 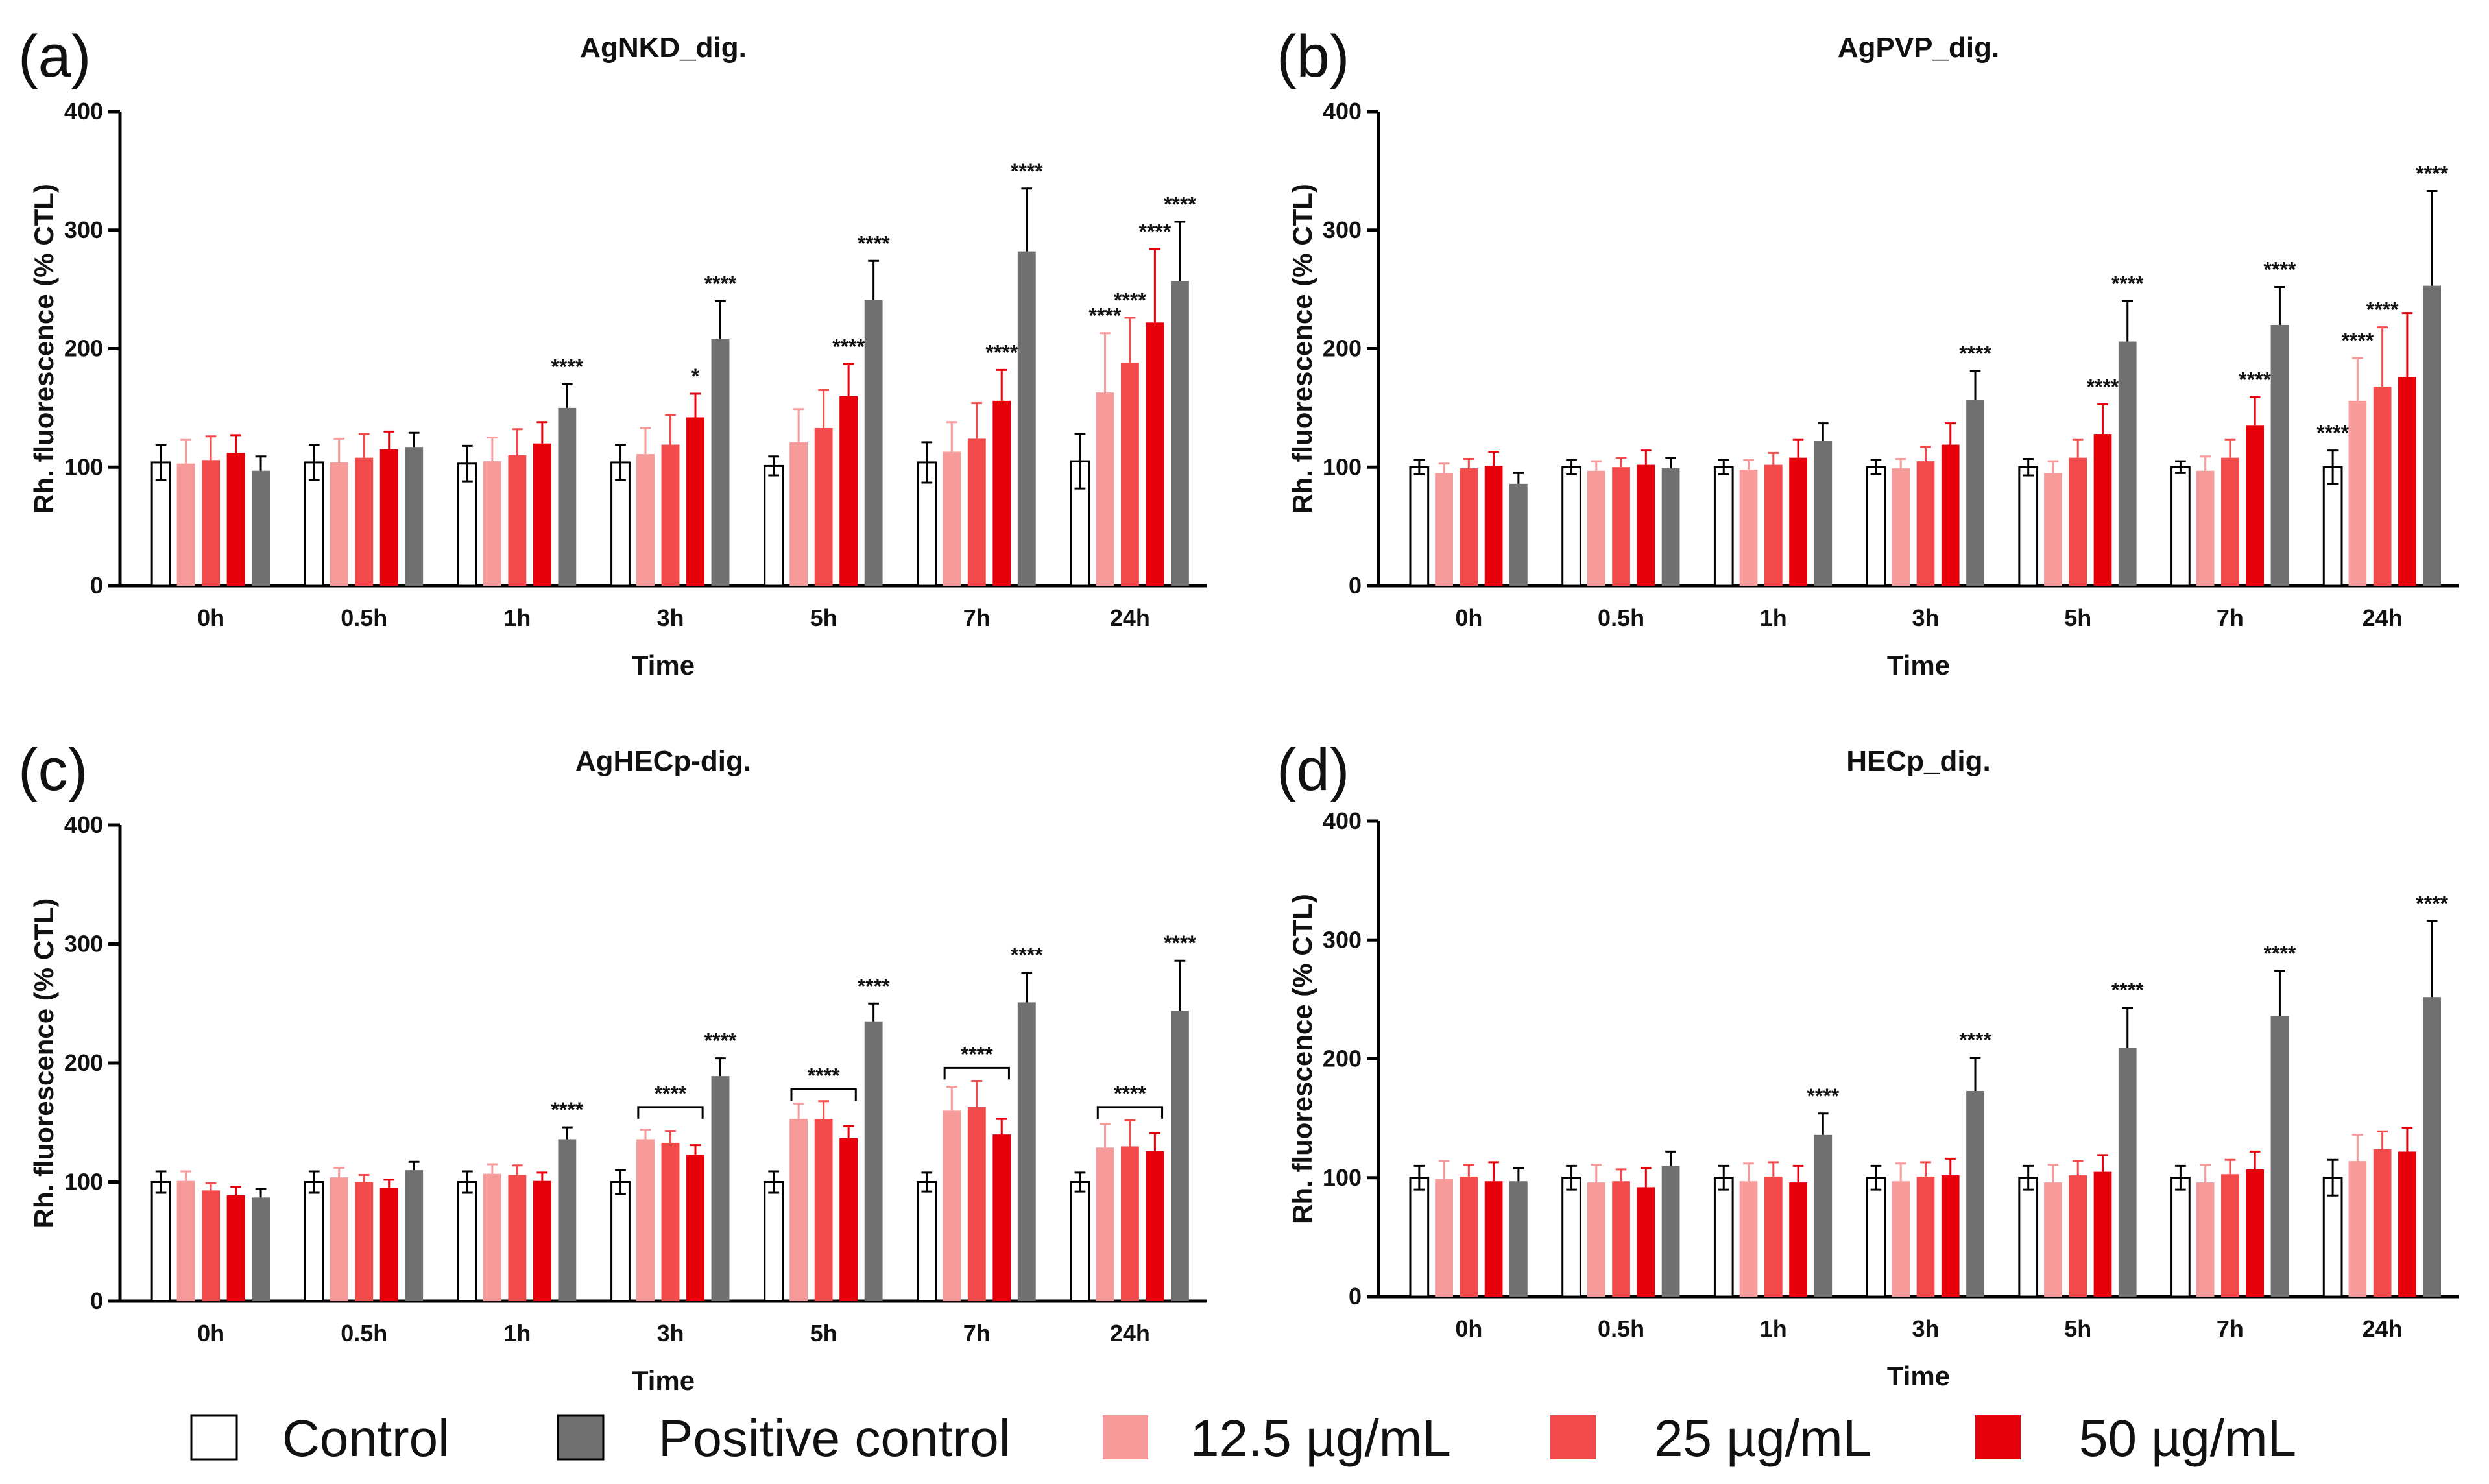 I want to click on panel-letter: (d), so click(x=1313, y=770).